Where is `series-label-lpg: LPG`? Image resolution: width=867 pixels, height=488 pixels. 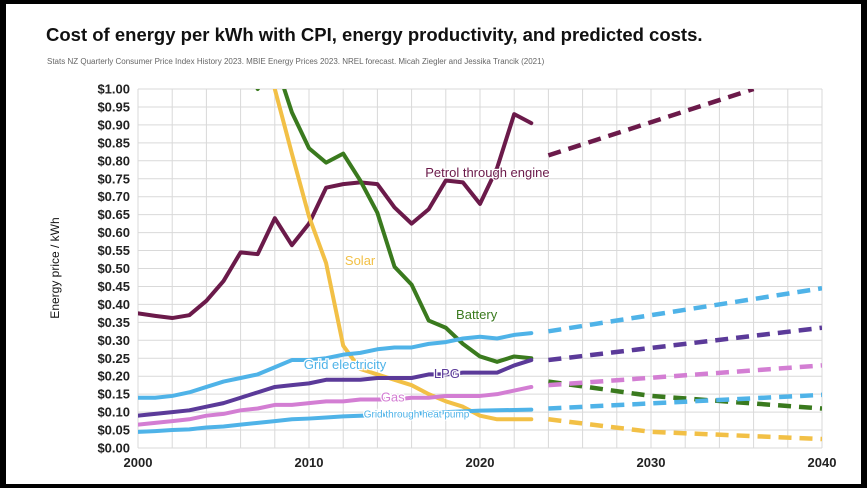
series-label-lpg: LPG is located at coordinates (447, 373).